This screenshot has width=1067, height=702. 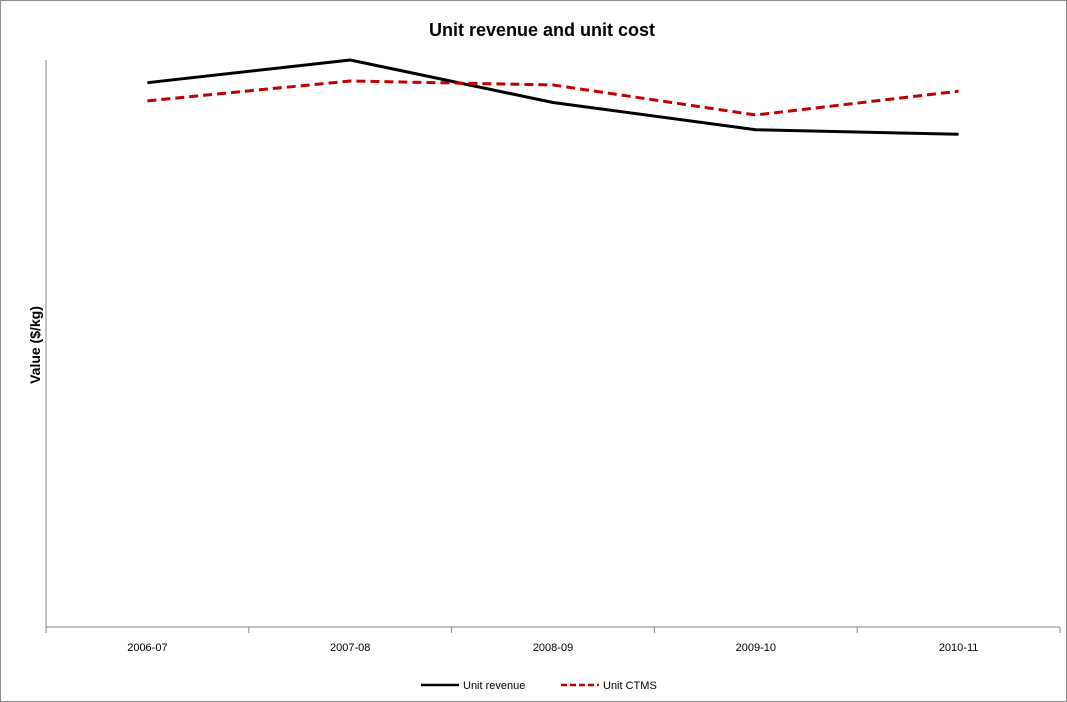 I want to click on legend: Unit revenue Unit CTMS, so click(x=539, y=686).